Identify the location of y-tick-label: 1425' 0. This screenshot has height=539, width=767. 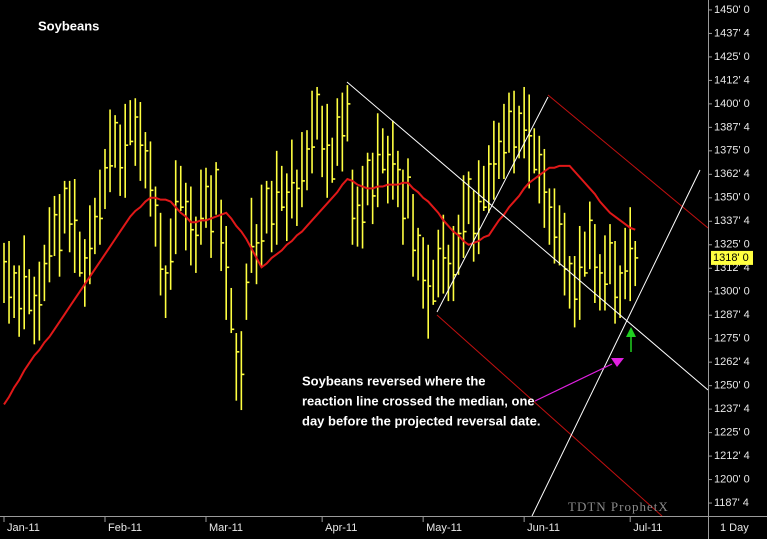
(732, 57).